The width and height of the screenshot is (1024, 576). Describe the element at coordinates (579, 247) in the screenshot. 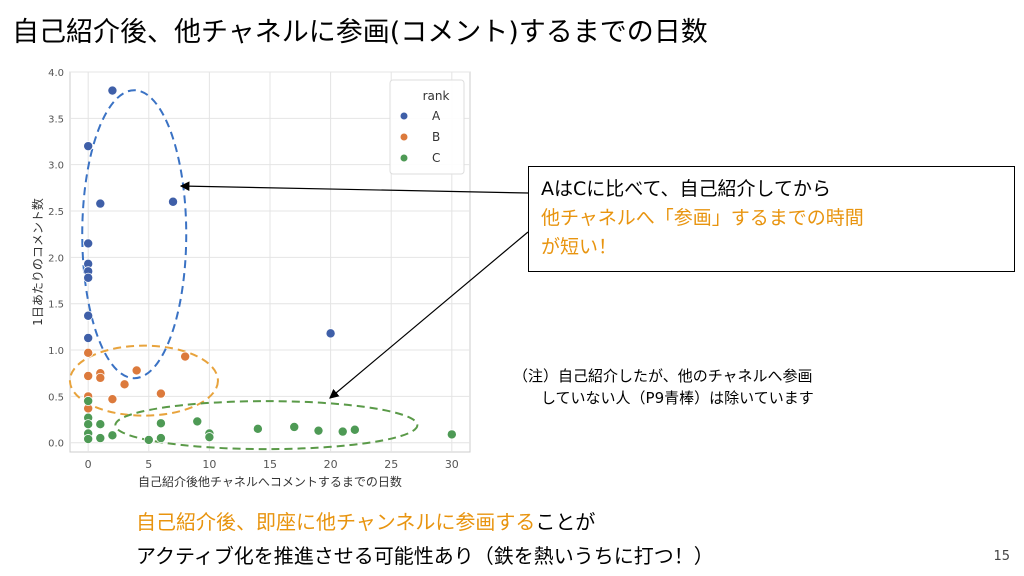

I see `callout-line-3: が短い！` at that location.